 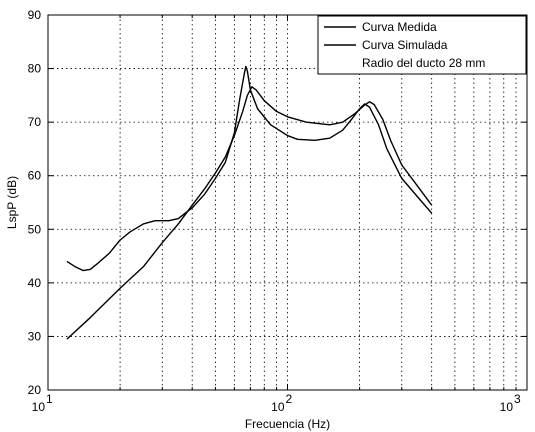 I want to click on x-axis-label: Frecuencia (Hz), so click(x=287, y=424).